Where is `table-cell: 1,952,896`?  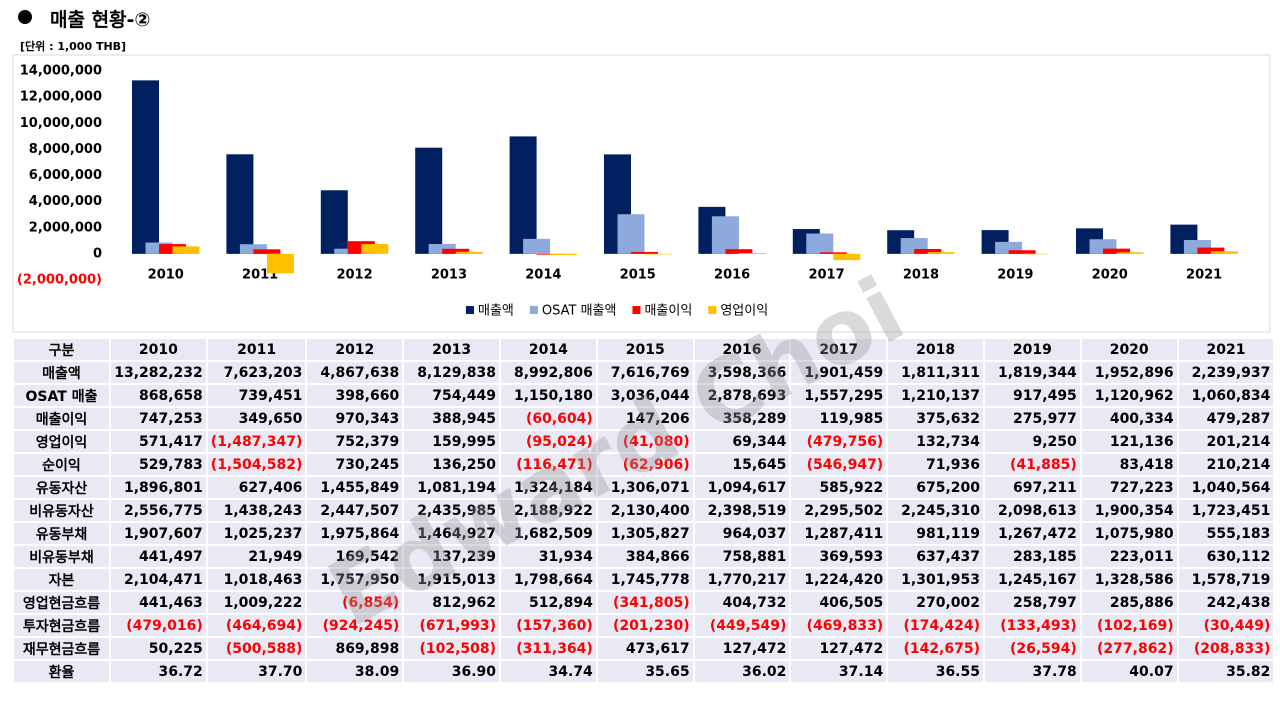
table-cell: 1,952,896 is located at coordinates (1129, 372).